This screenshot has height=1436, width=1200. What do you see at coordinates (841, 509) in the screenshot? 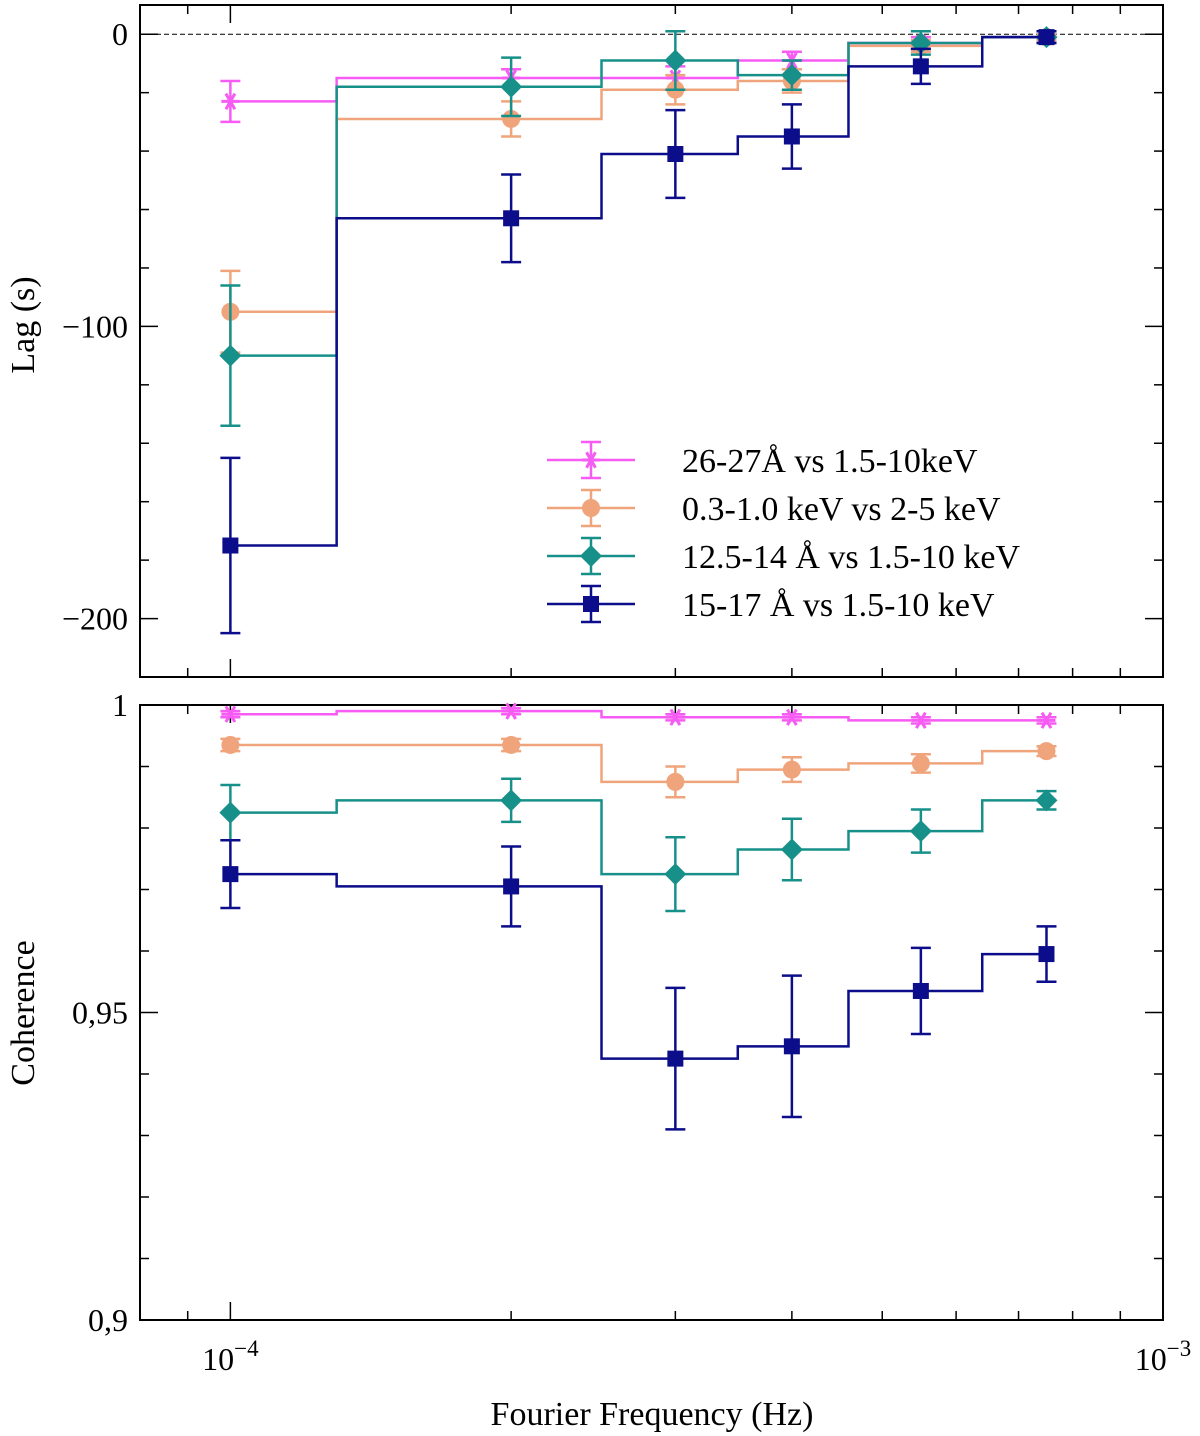
I see `legend-label: 0.3-1.0 keV vs 2-5 keV` at bounding box center [841, 509].